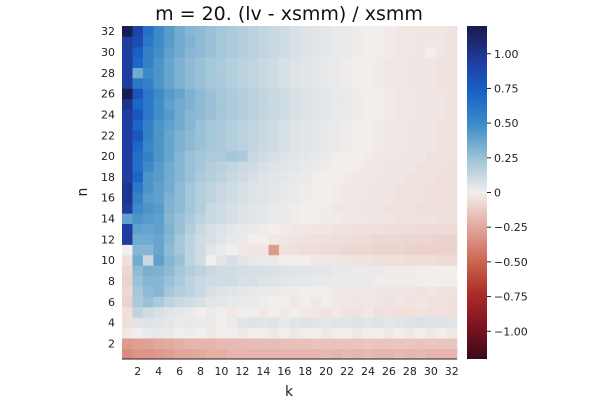 This screenshot has height=400, width=600. Describe the element at coordinates (111, 323) in the screenshot. I see `y-tick-label: 4` at that location.